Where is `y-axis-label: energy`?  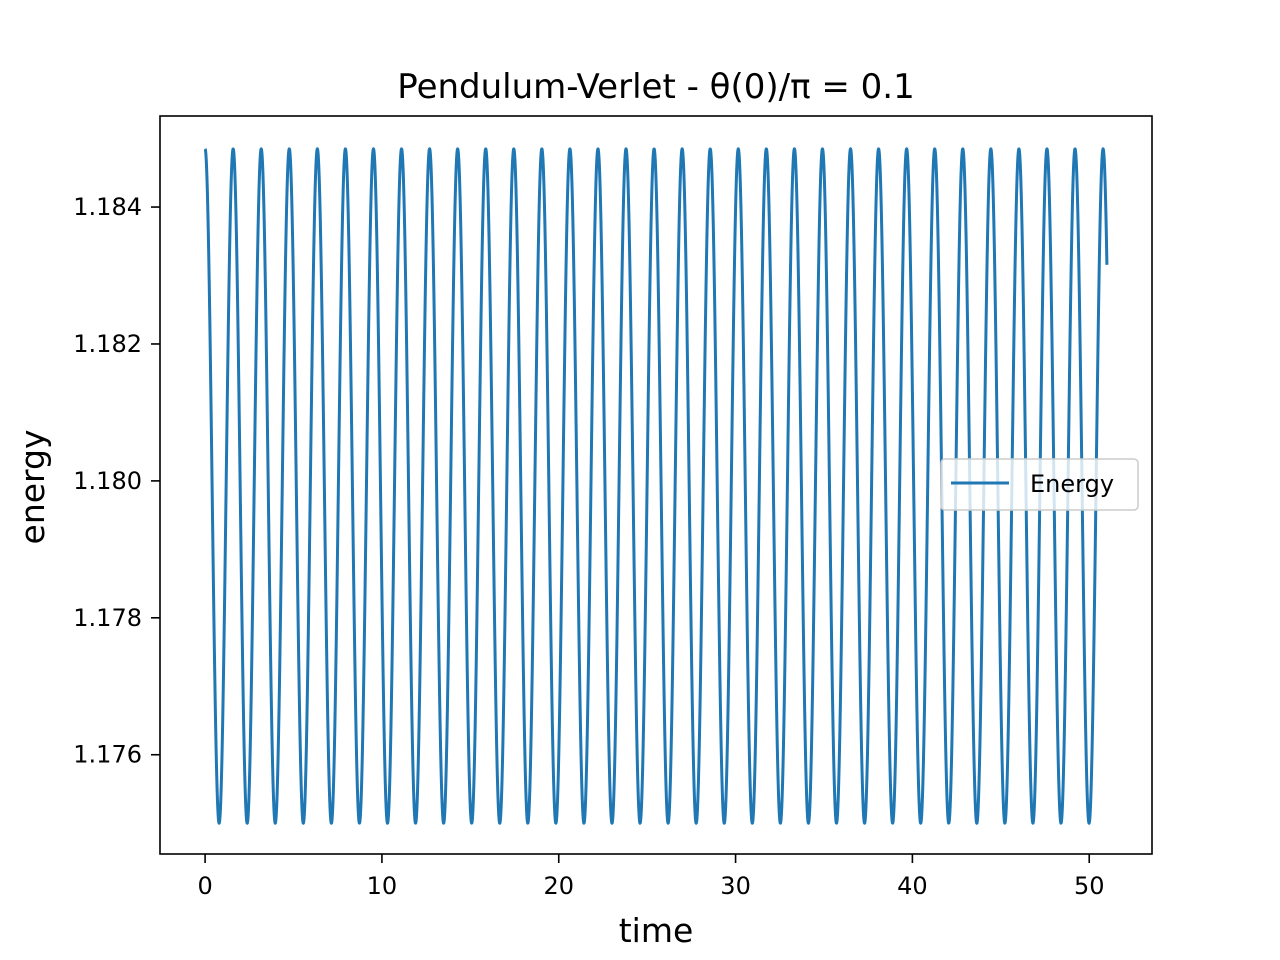
y-axis-label: energy is located at coordinates (32, 487).